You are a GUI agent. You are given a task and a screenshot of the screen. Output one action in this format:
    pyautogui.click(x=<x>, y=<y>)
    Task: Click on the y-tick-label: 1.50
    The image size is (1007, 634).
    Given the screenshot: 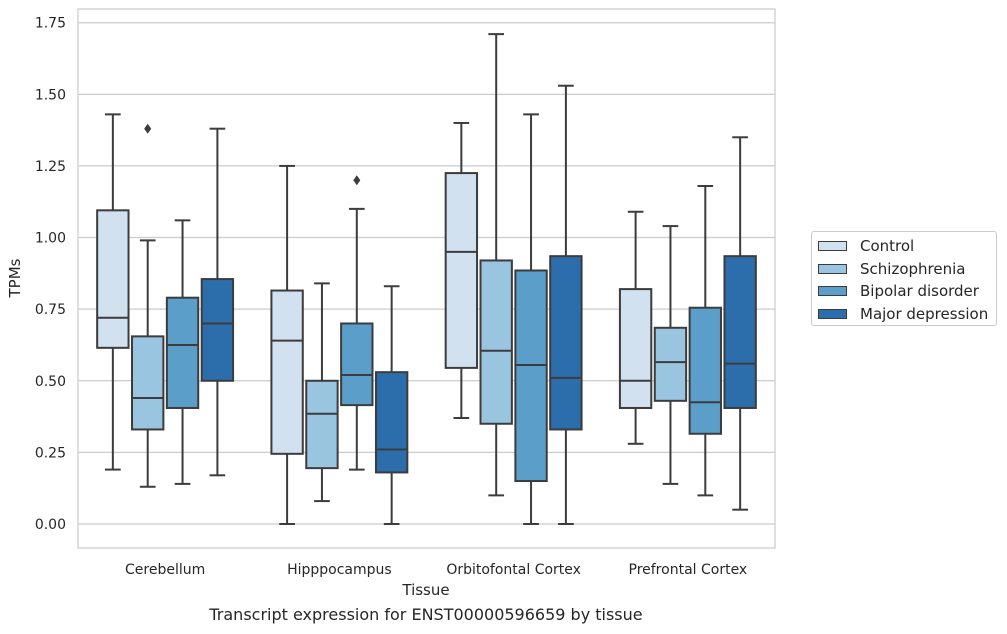 What is the action you would take?
    pyautogui.click(x=50, y=95)
    